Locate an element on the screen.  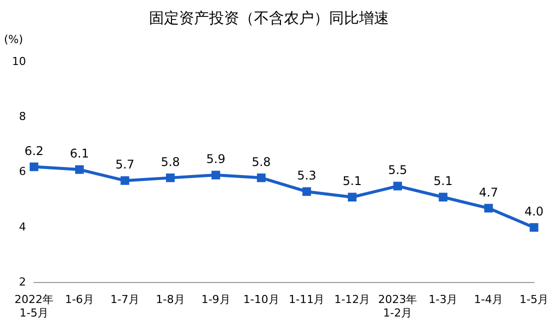
x-tick-label: 1-3月 is located at coordinates (443, 299).